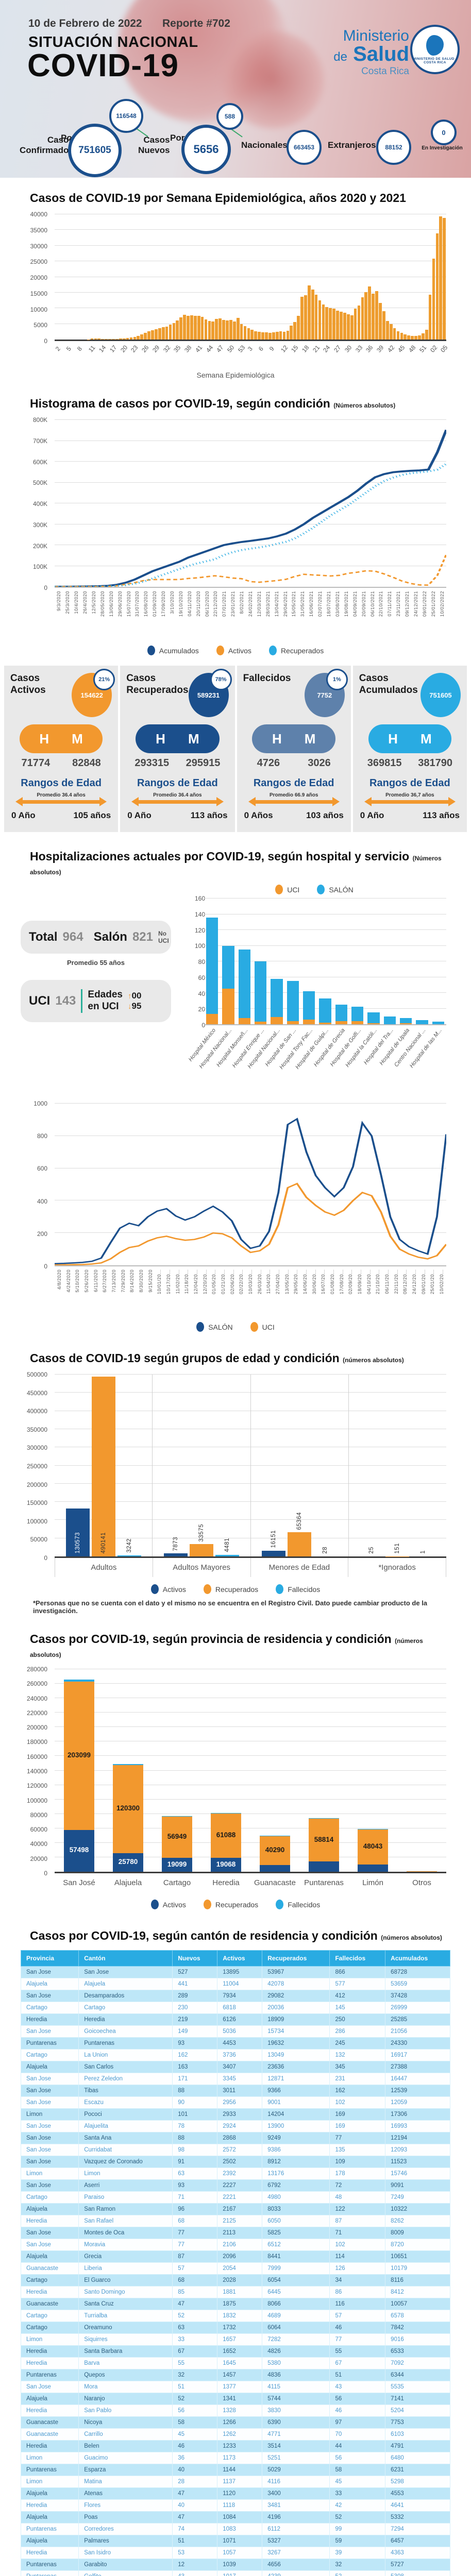  What do you see at coordinates (296, 2446) in the screenshot?
I see `table-cell: 3514` at bounding box center [296, 2446].